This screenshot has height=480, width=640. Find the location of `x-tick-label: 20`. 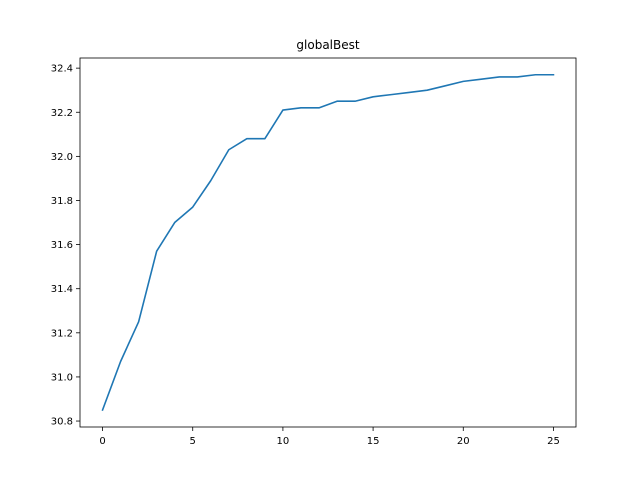

x-tick-label: 20 is located at coordinates (463, 441).